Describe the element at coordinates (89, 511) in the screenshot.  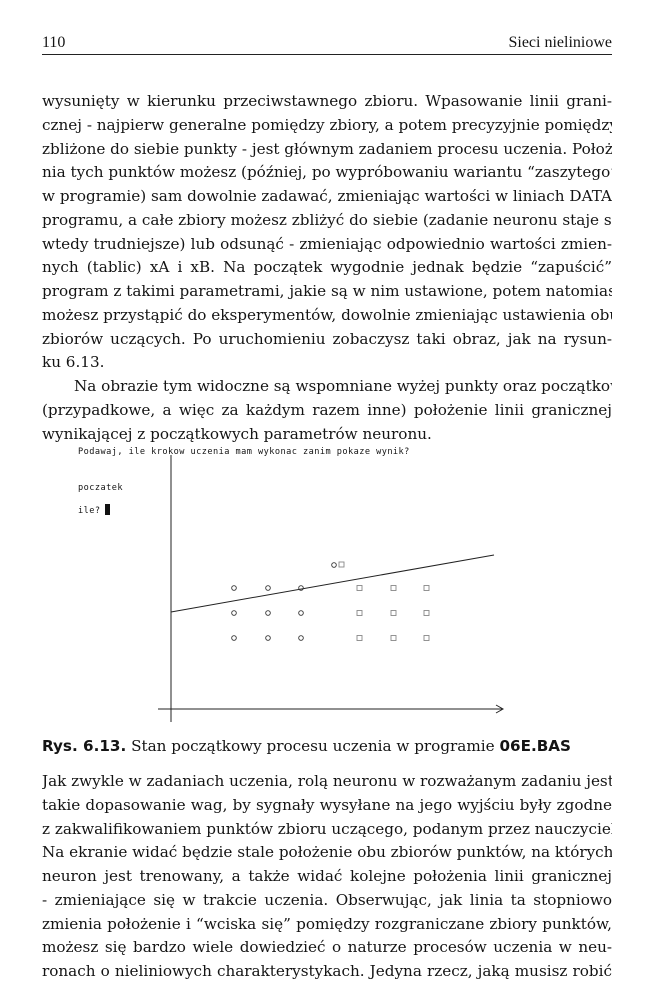
I see `screen-input-label: ile?` at that location.